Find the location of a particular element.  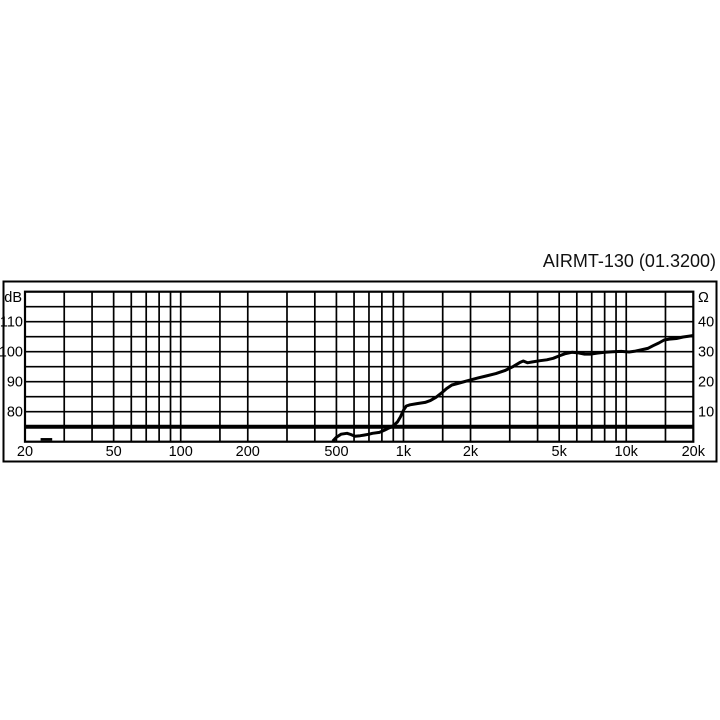

right-axis-unit-label: Ω is located at coordinates (703, 298).